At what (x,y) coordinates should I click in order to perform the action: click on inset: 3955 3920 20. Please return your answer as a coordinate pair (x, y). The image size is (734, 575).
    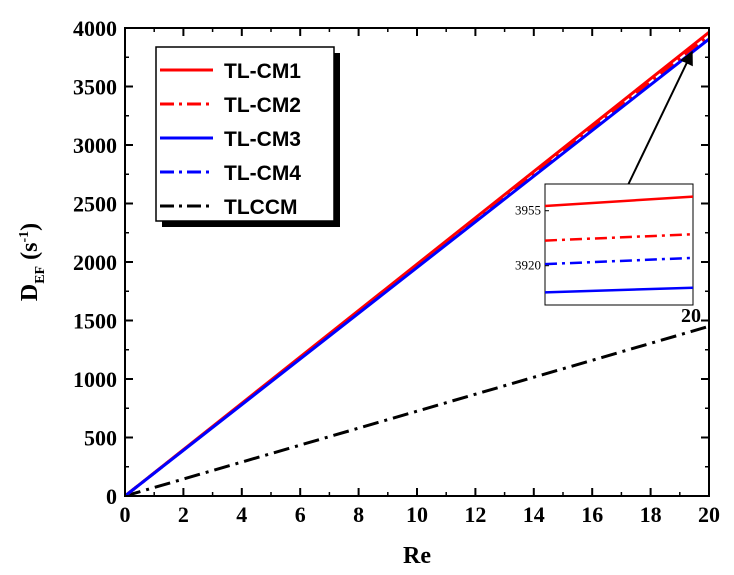
    Looking at the image, I should click on (608, 188).